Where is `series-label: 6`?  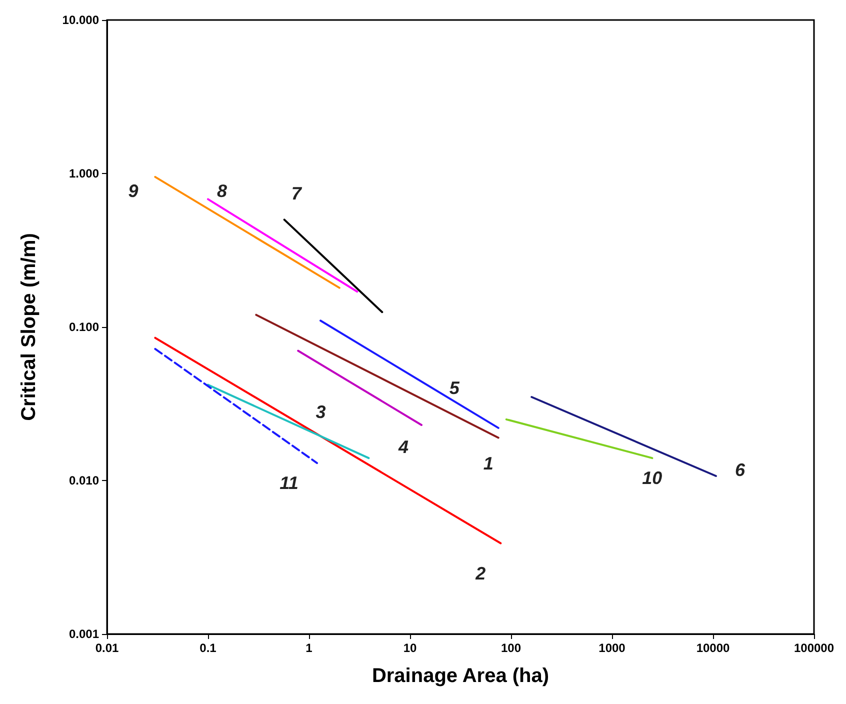 series-label: 6 is located at coordinates (740, 470).